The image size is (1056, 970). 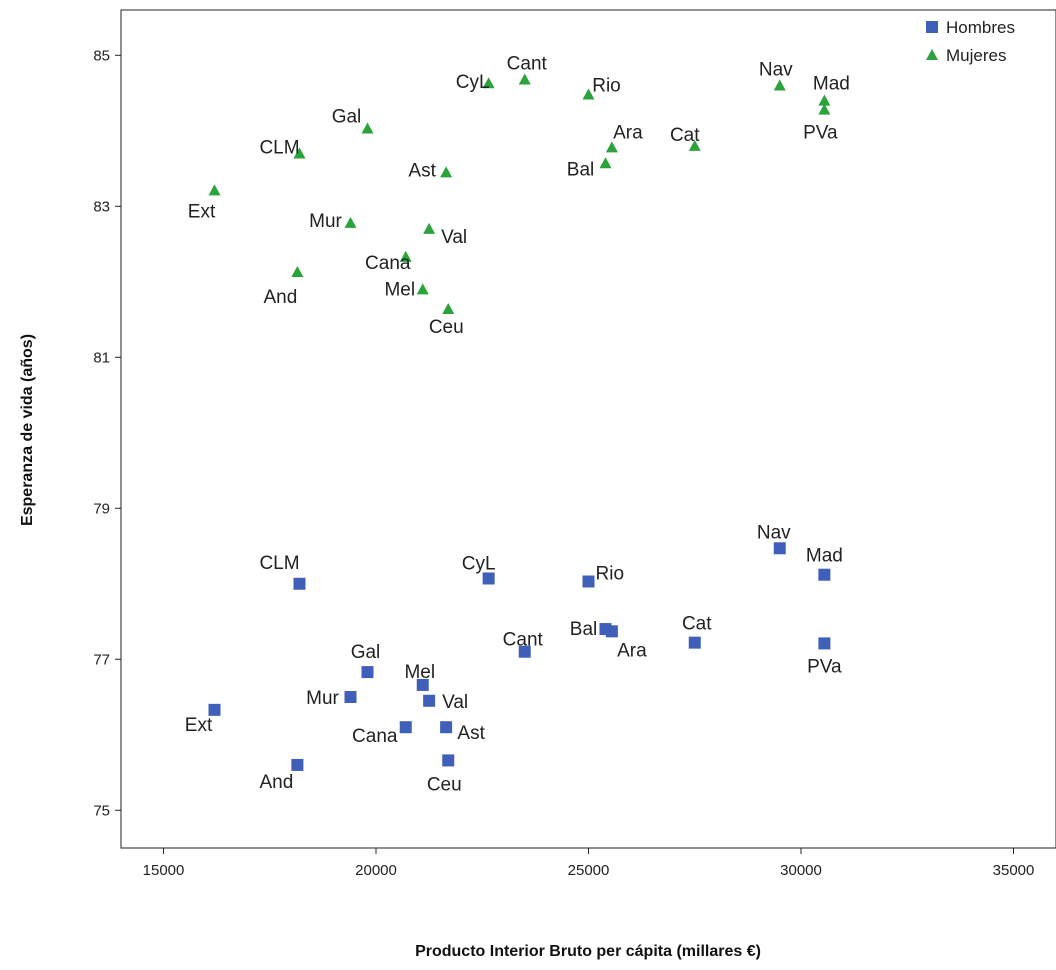 I want to click on legend: Hombres Mujeres, so click(x=970, y=41).